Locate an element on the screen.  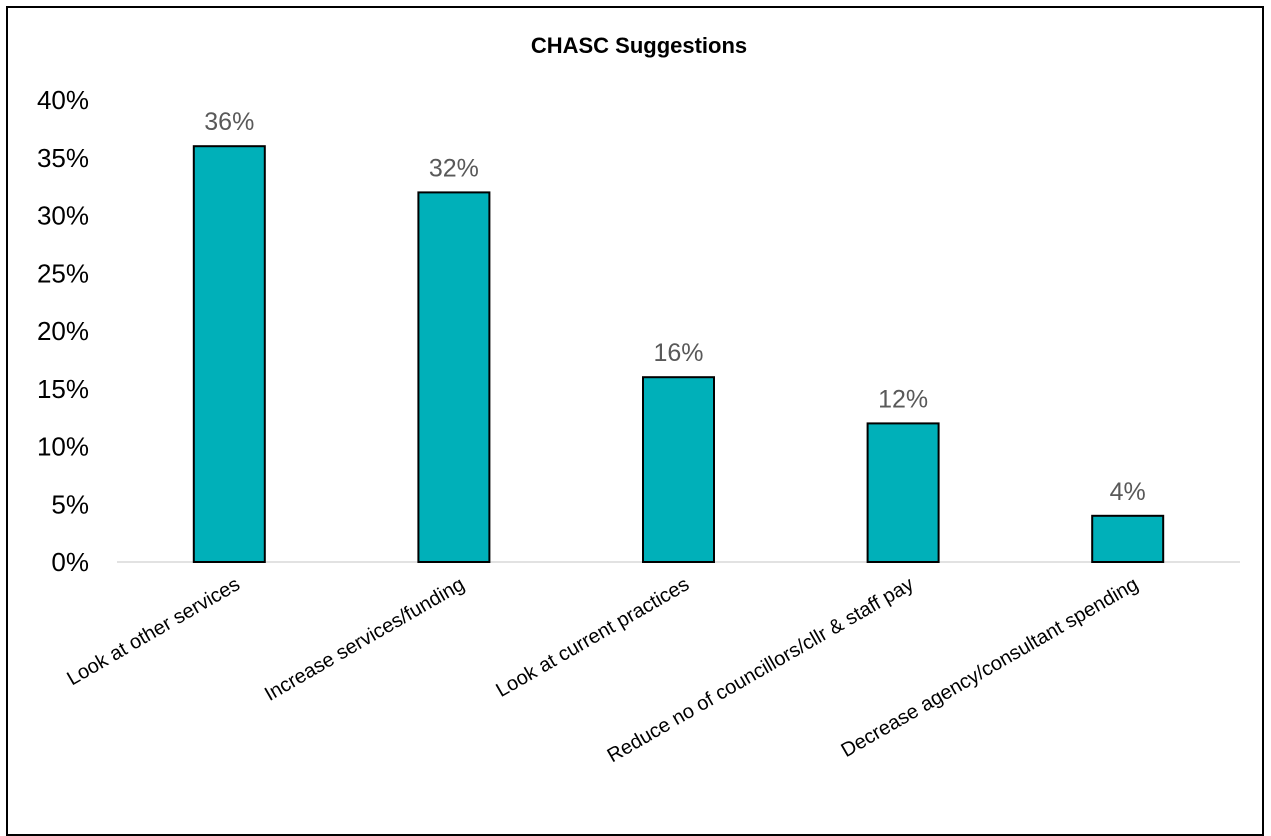
y-tick-label: 15% is located at coordinates (63, 389).